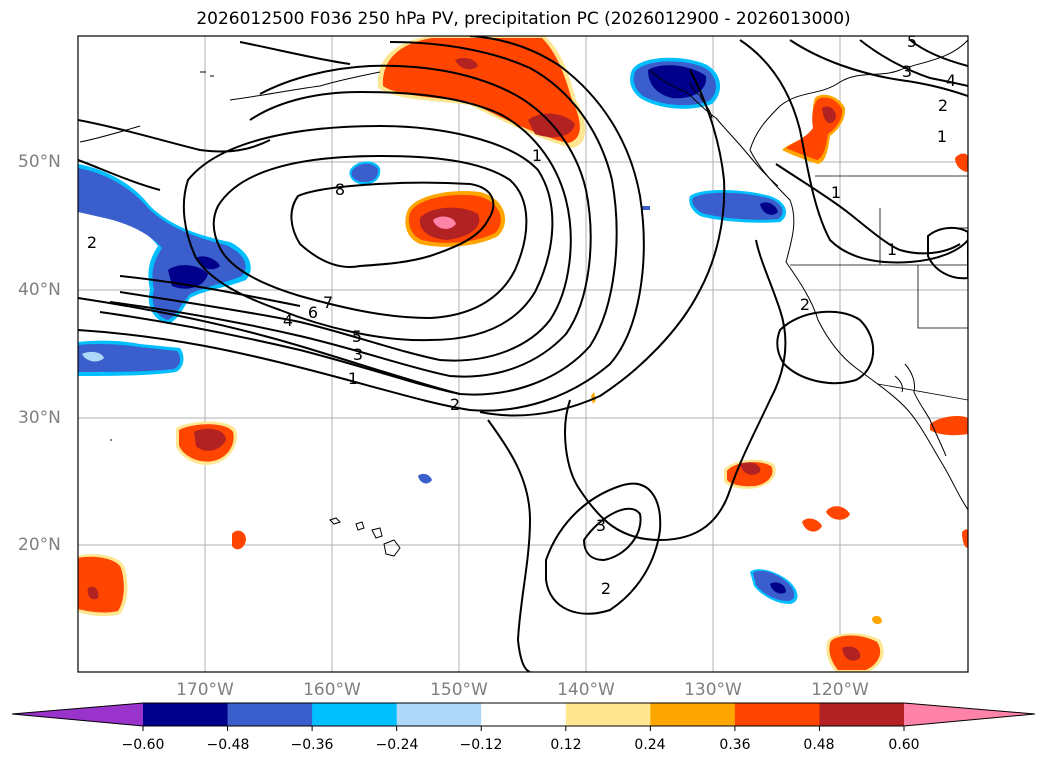 Image resolution: width=1047 pixels, height=765 pixels. I want to click on pv-contour-2b, so click(603, 548).